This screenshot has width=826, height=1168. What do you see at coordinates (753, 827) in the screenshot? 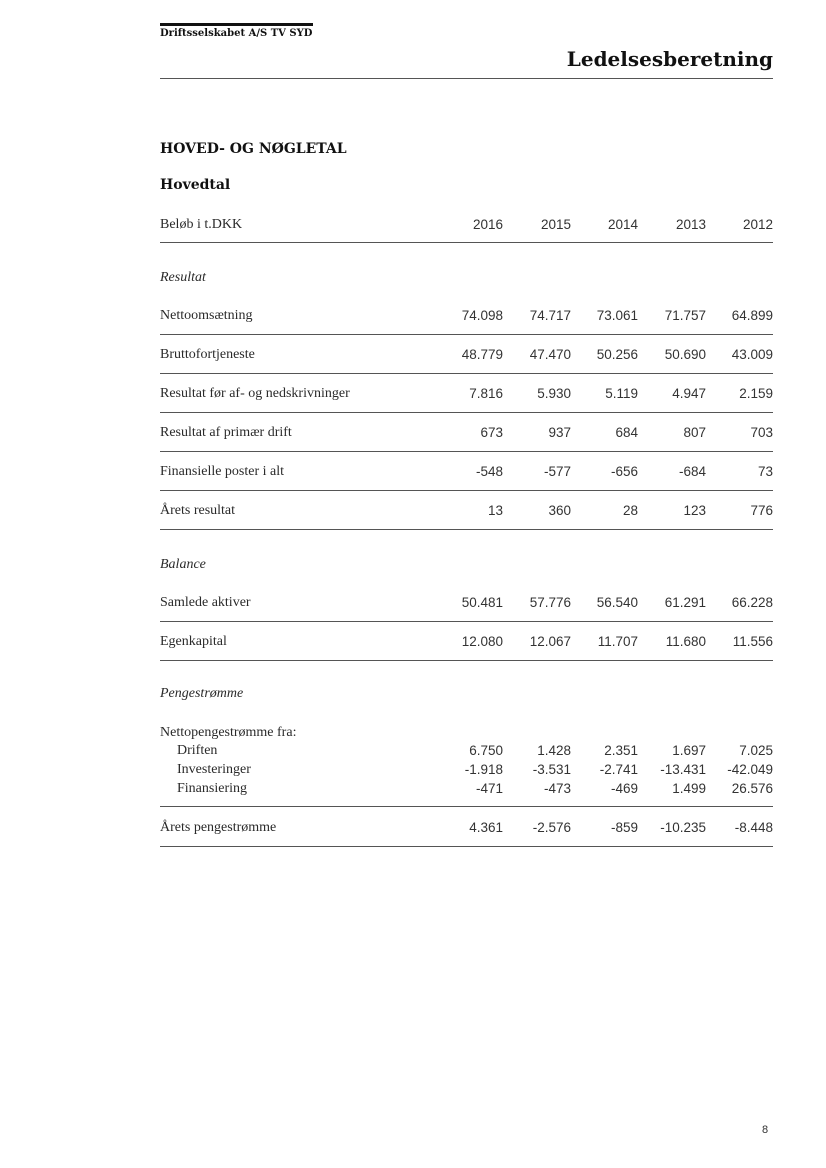
I see `cell-value: -8.448` at bounding box center [753, 827].